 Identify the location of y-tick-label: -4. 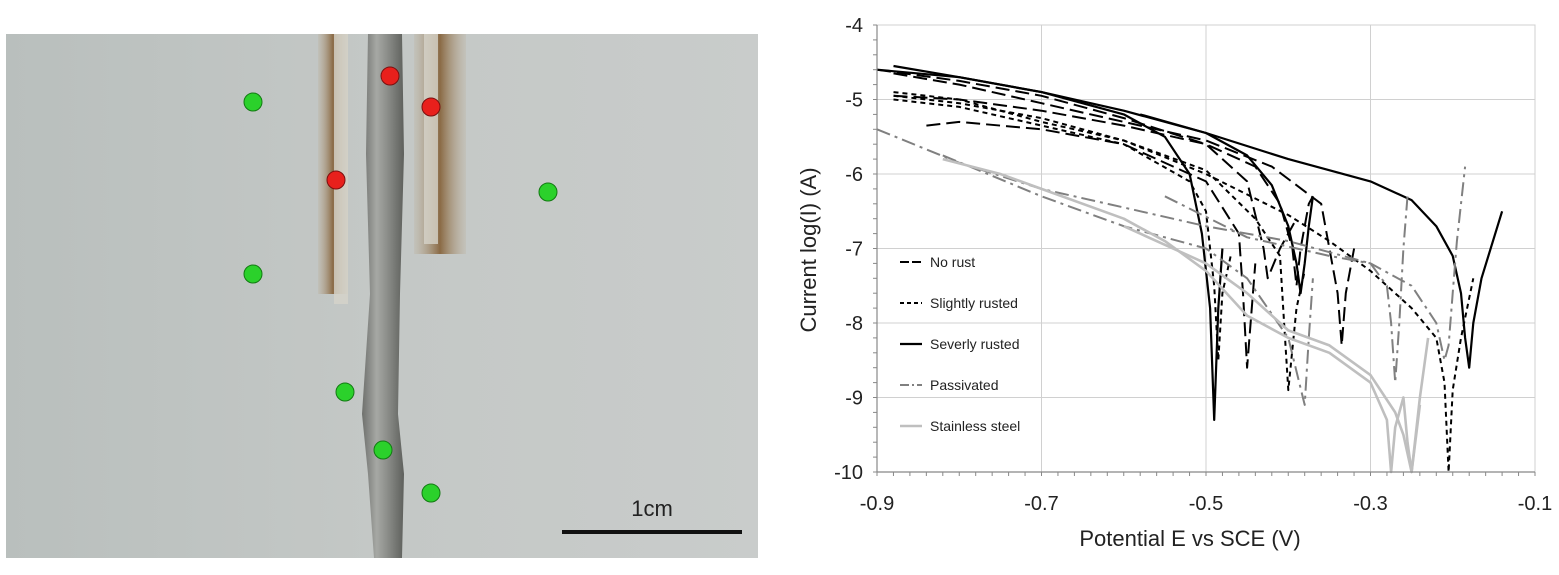
(854, 26).